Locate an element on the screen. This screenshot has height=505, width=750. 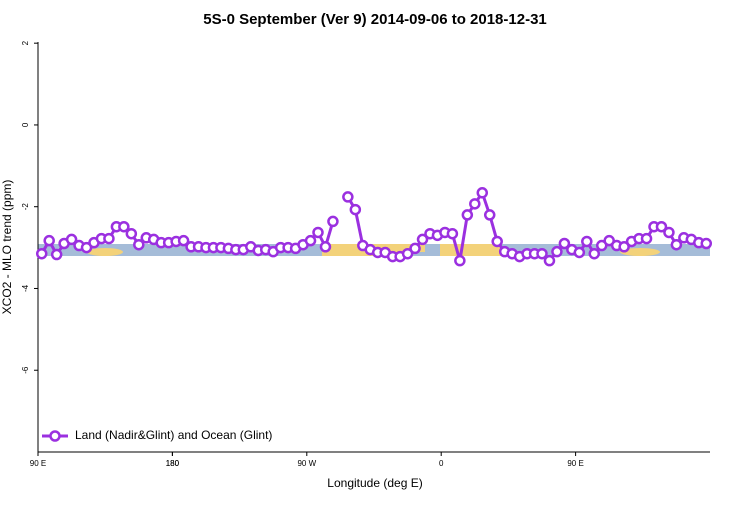
legend-marker is located at coordinates (55, 436).